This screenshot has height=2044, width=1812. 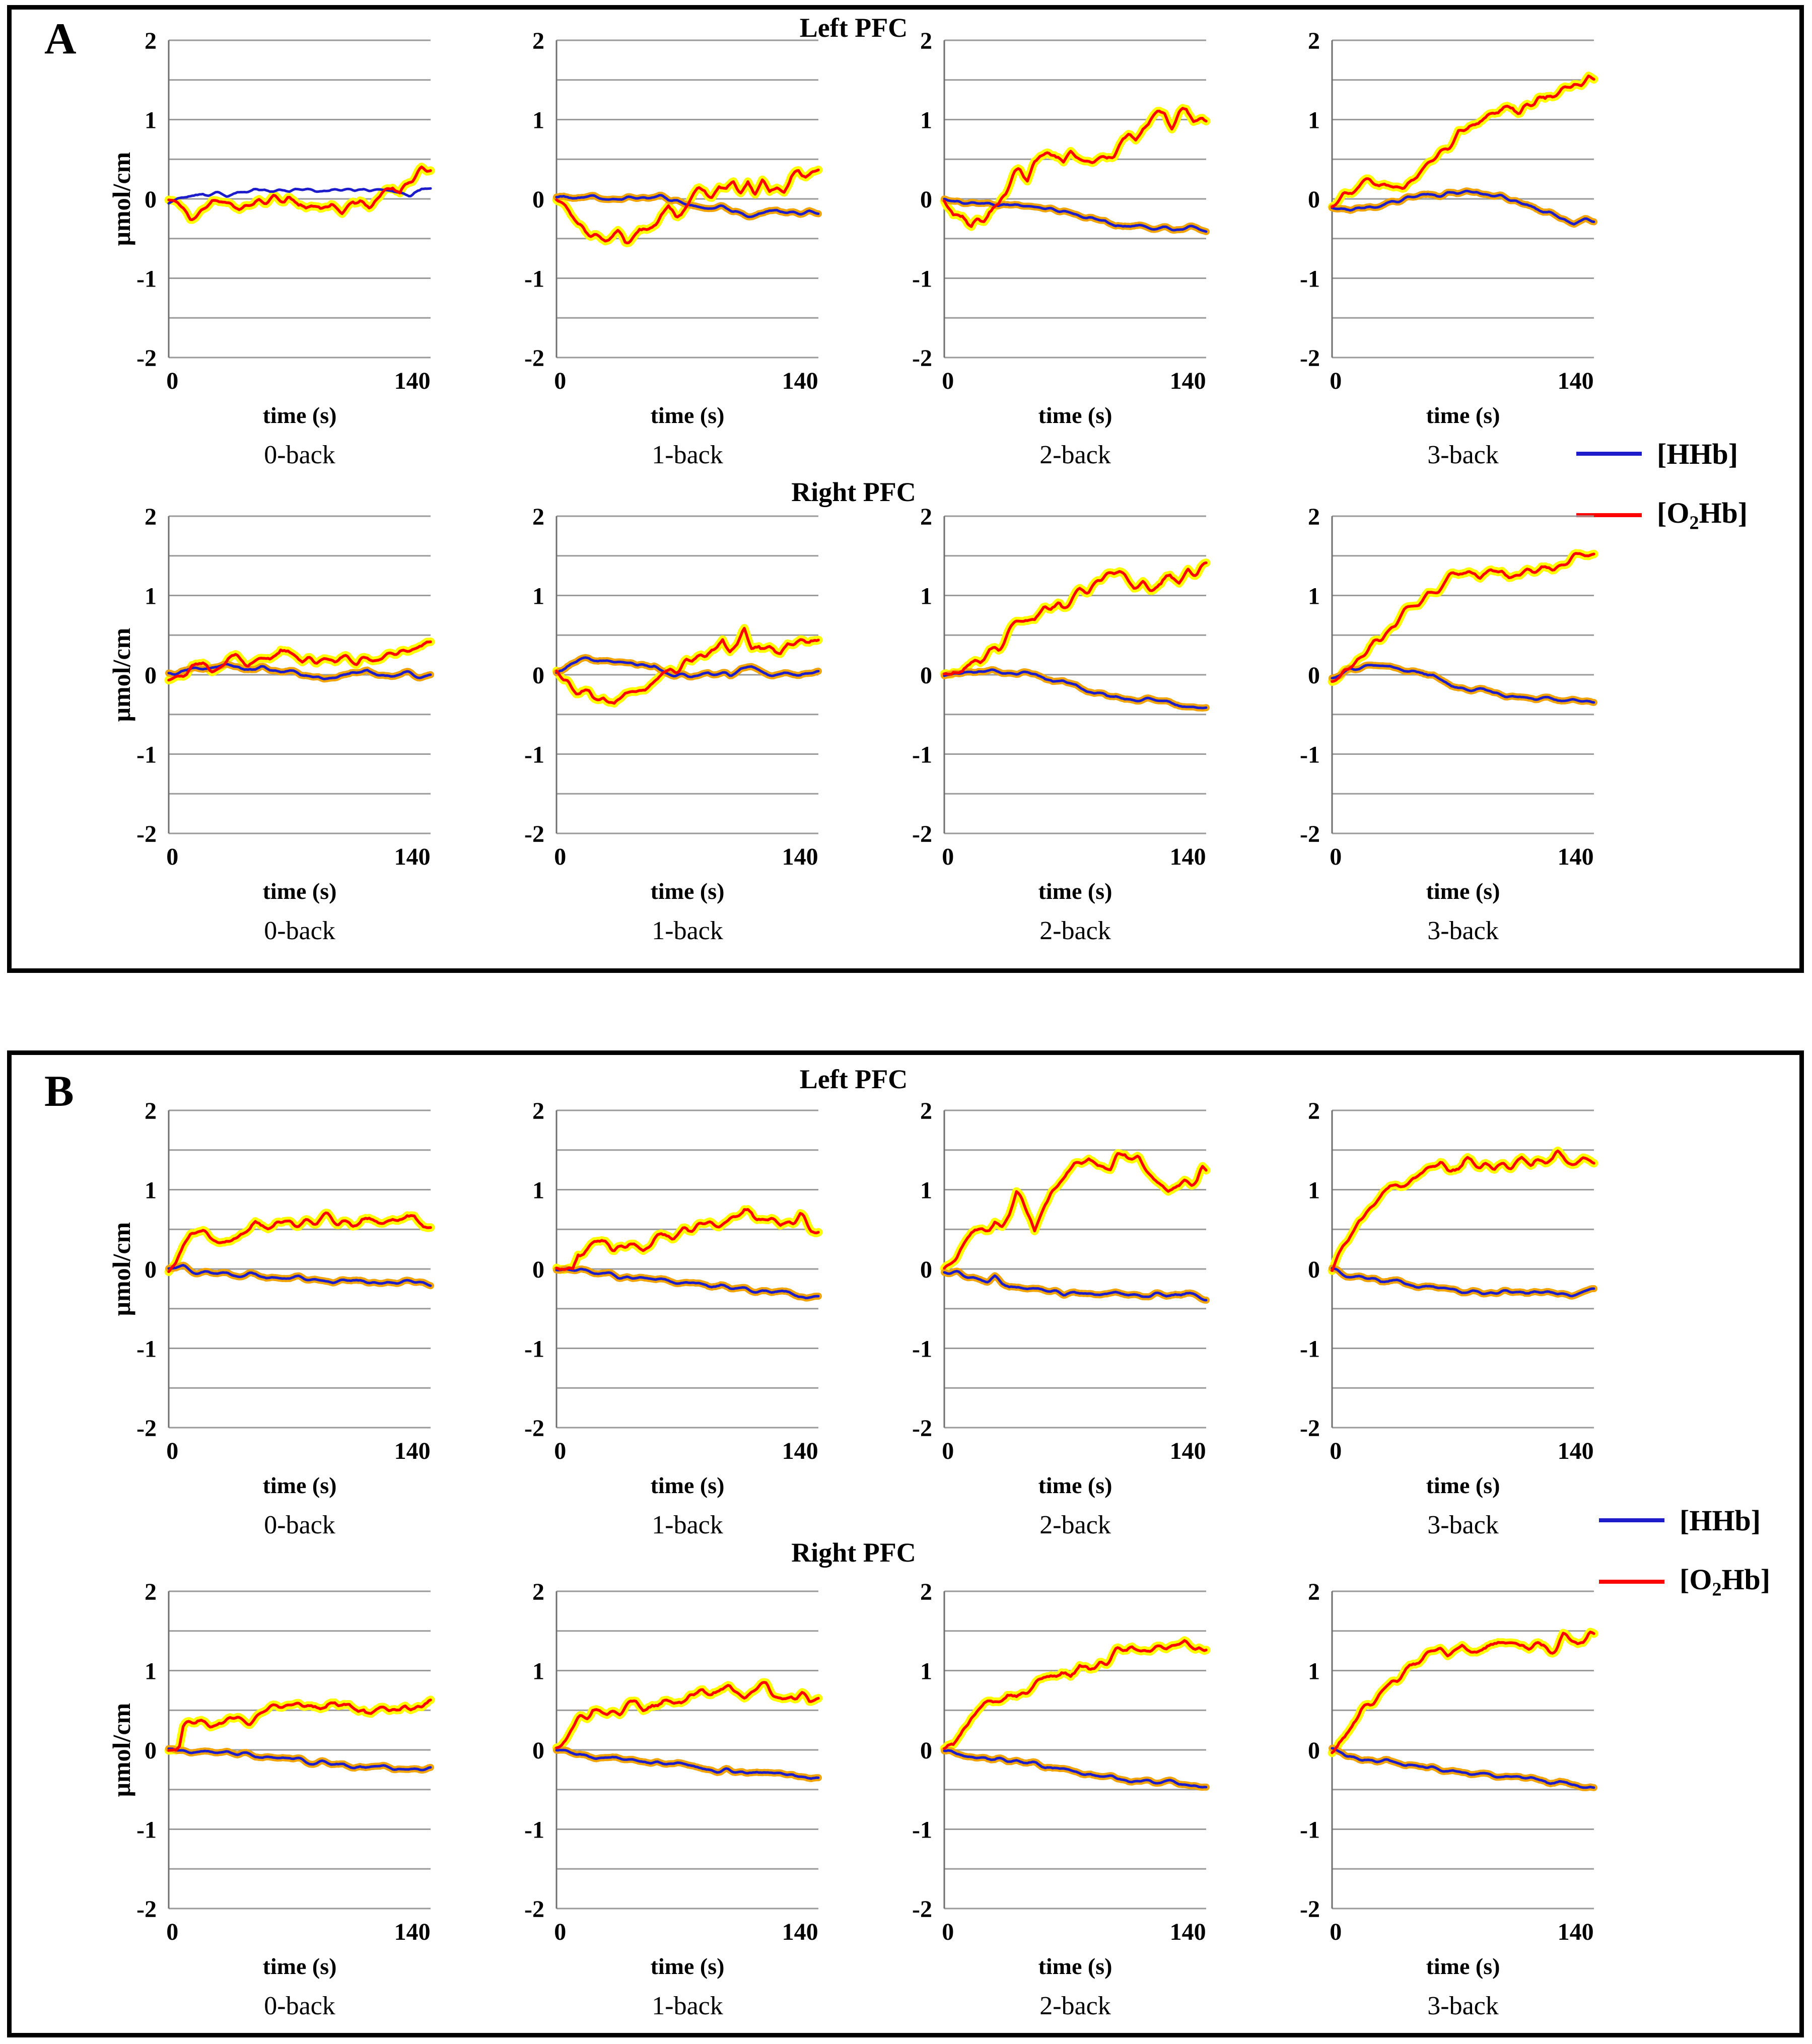 I want to click on chart-b-left-pfc-3-back: 2 1 0 -1 -2 0 140 time (s) 3-back, so click(x=1450, y=1322).